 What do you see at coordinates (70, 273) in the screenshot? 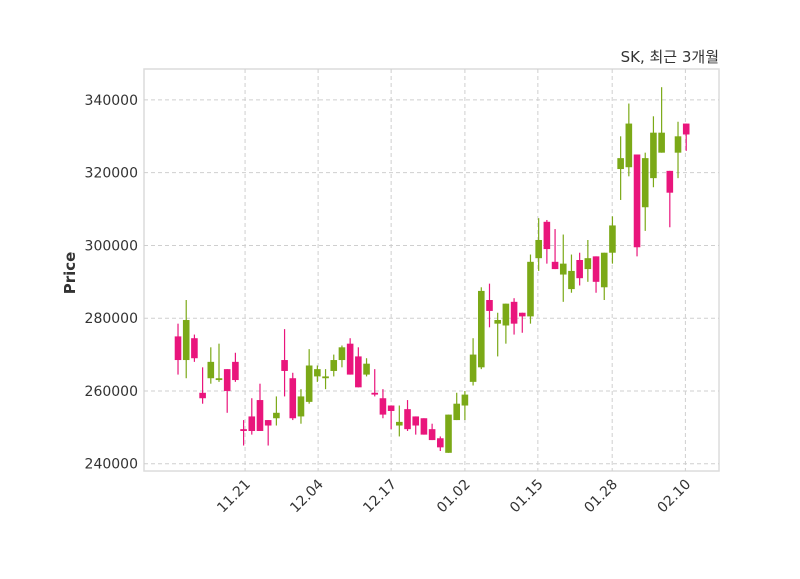
I see `y-axis-label: Price` at bounding box center [70, 273].